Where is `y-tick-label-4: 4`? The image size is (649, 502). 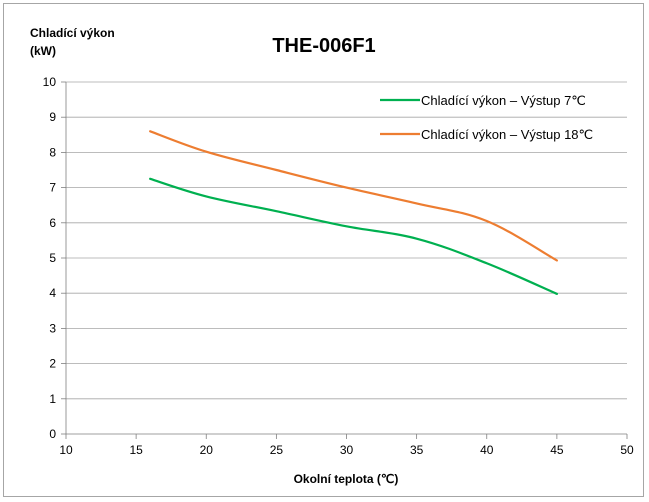 y-tick-label-4: 4 is located at coordinates (52, 293).